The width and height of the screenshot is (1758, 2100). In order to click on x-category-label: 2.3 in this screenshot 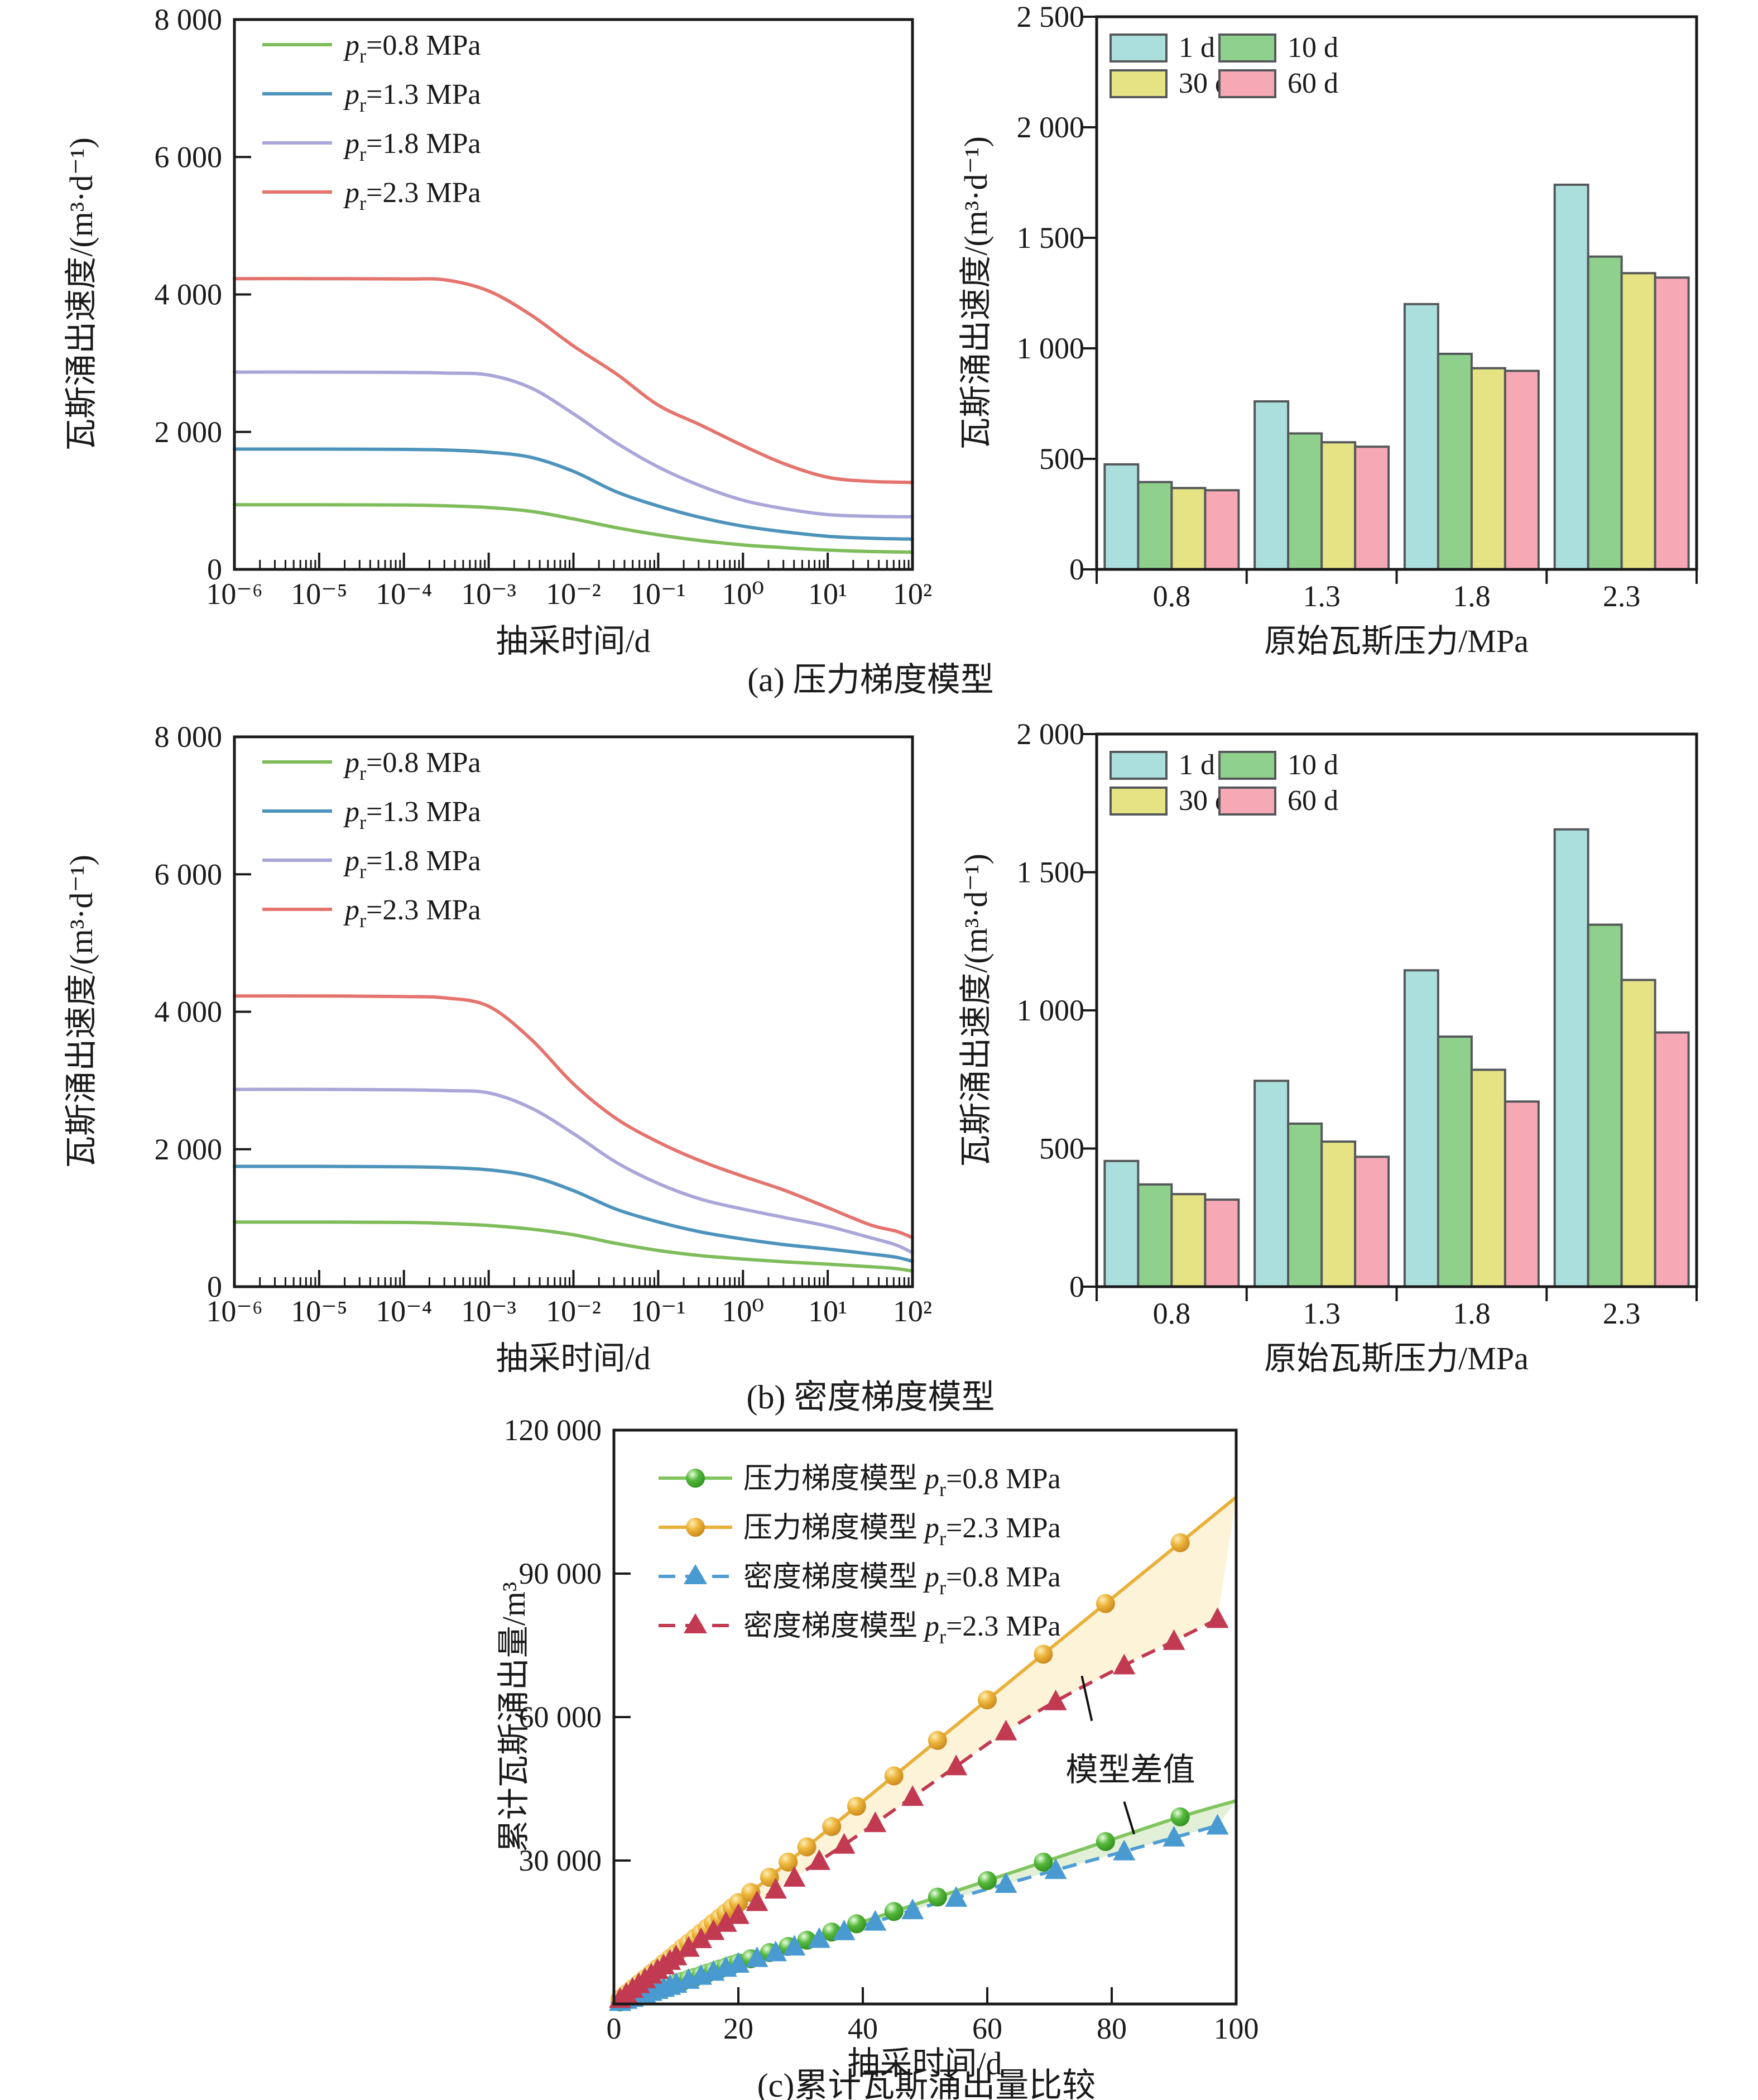, I will do `click(1622, 1313)`.